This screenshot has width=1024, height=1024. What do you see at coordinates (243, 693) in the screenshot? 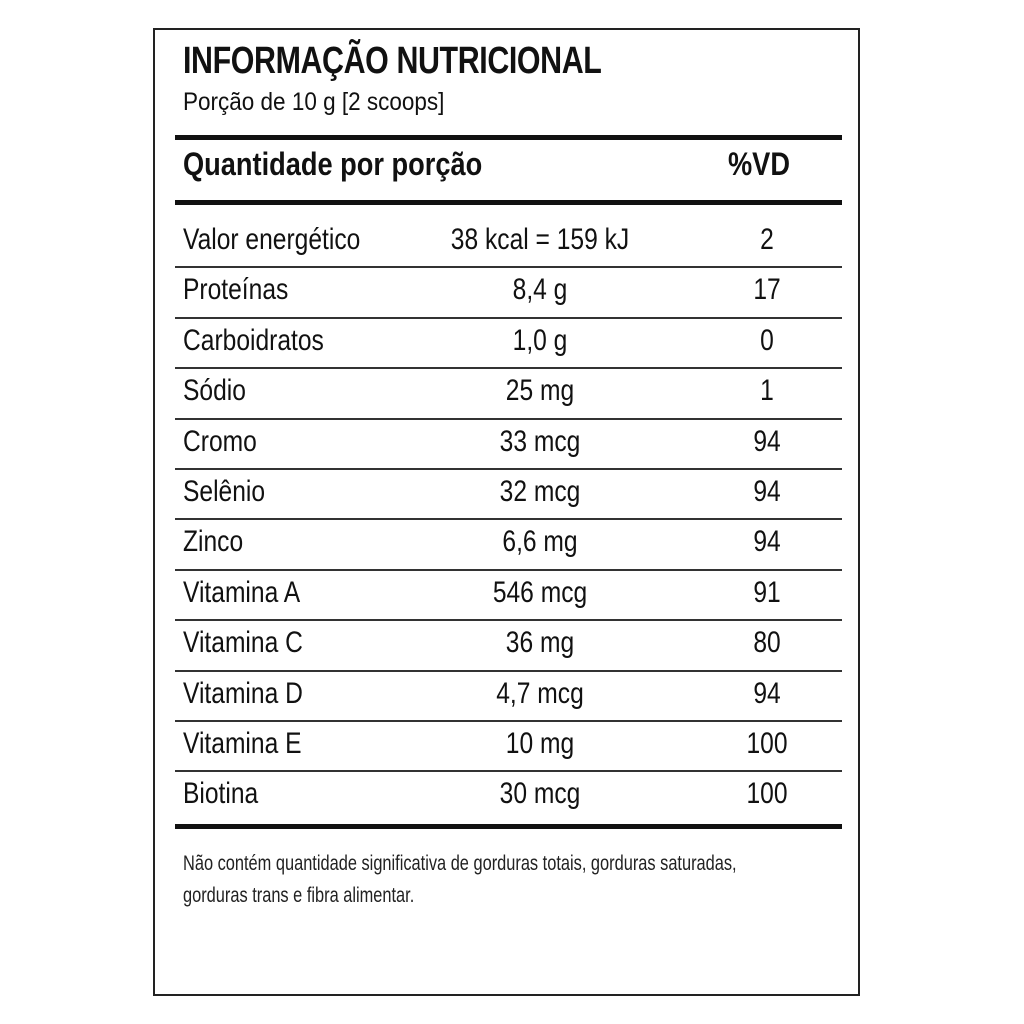
I see `nutrient-name: Vitamina D` at bounding box center [243, 693].